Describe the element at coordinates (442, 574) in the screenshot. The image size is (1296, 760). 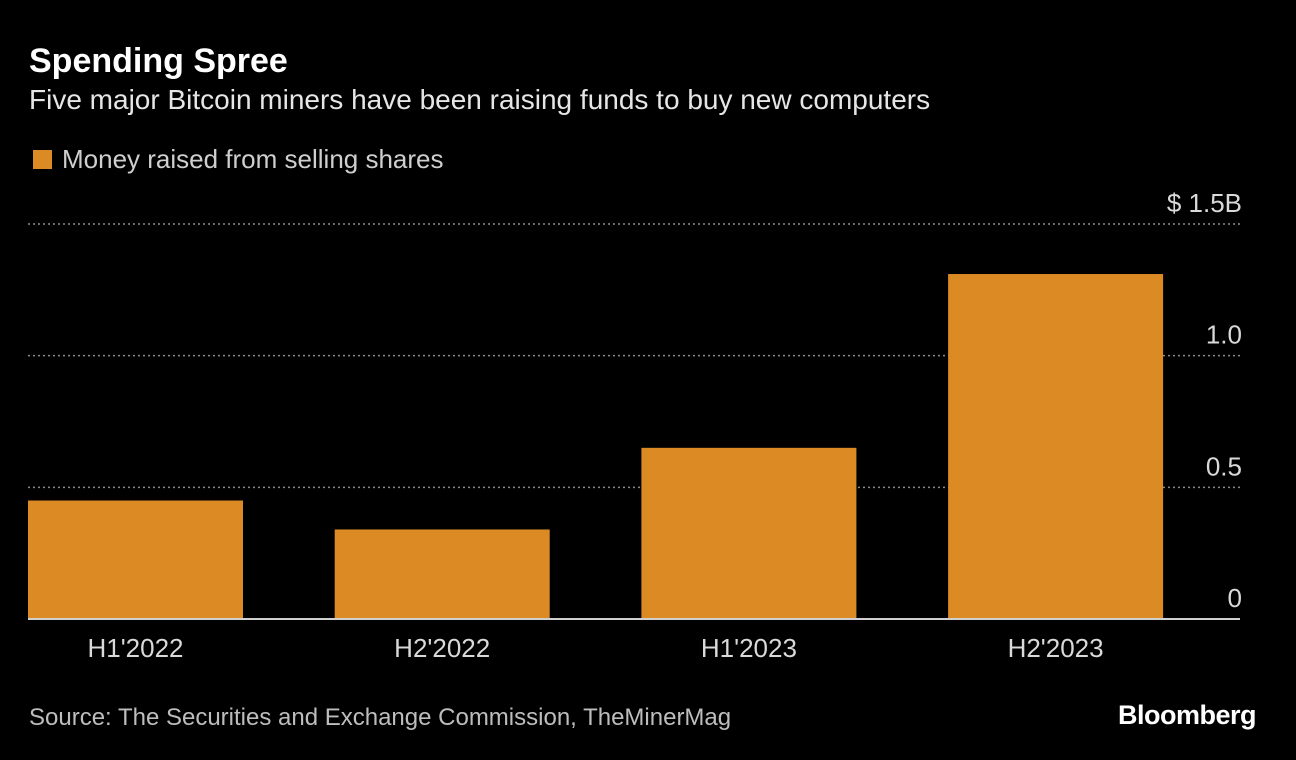
I see `bar-H2'2022` at that location.